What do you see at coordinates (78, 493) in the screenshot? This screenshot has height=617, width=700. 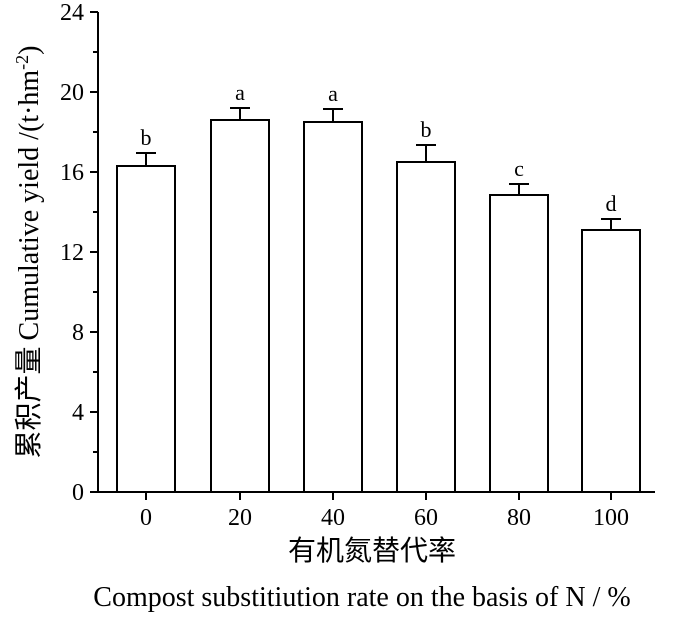 I see `y-tick-label-0: 0` at bounding box center [78, 493].